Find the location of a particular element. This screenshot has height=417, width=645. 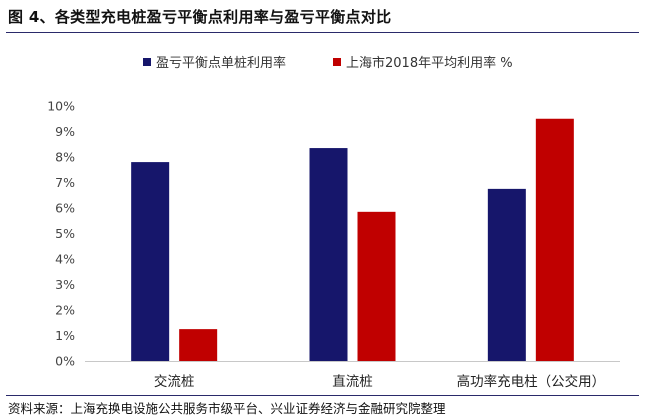

y-tick-label: 2% is located at coordinates (65, 310).